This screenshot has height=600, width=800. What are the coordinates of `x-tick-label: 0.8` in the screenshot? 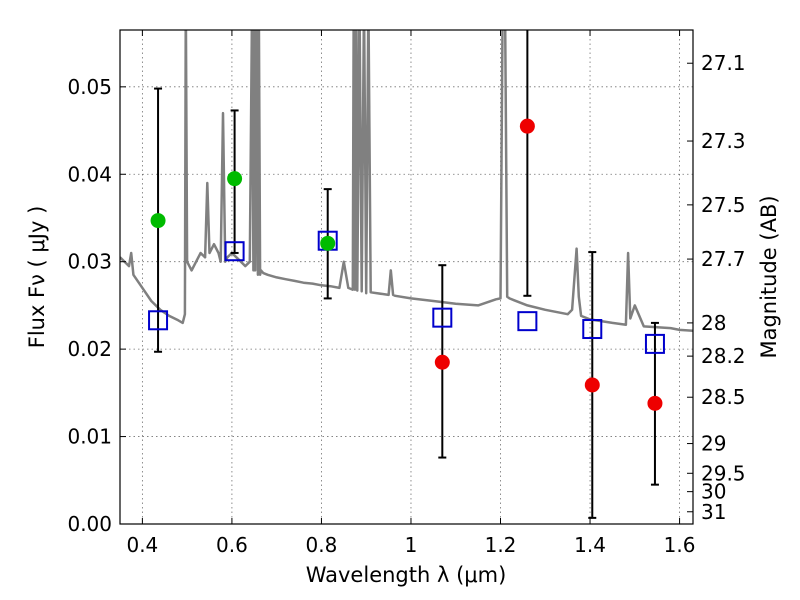 It's located at (322, 545).